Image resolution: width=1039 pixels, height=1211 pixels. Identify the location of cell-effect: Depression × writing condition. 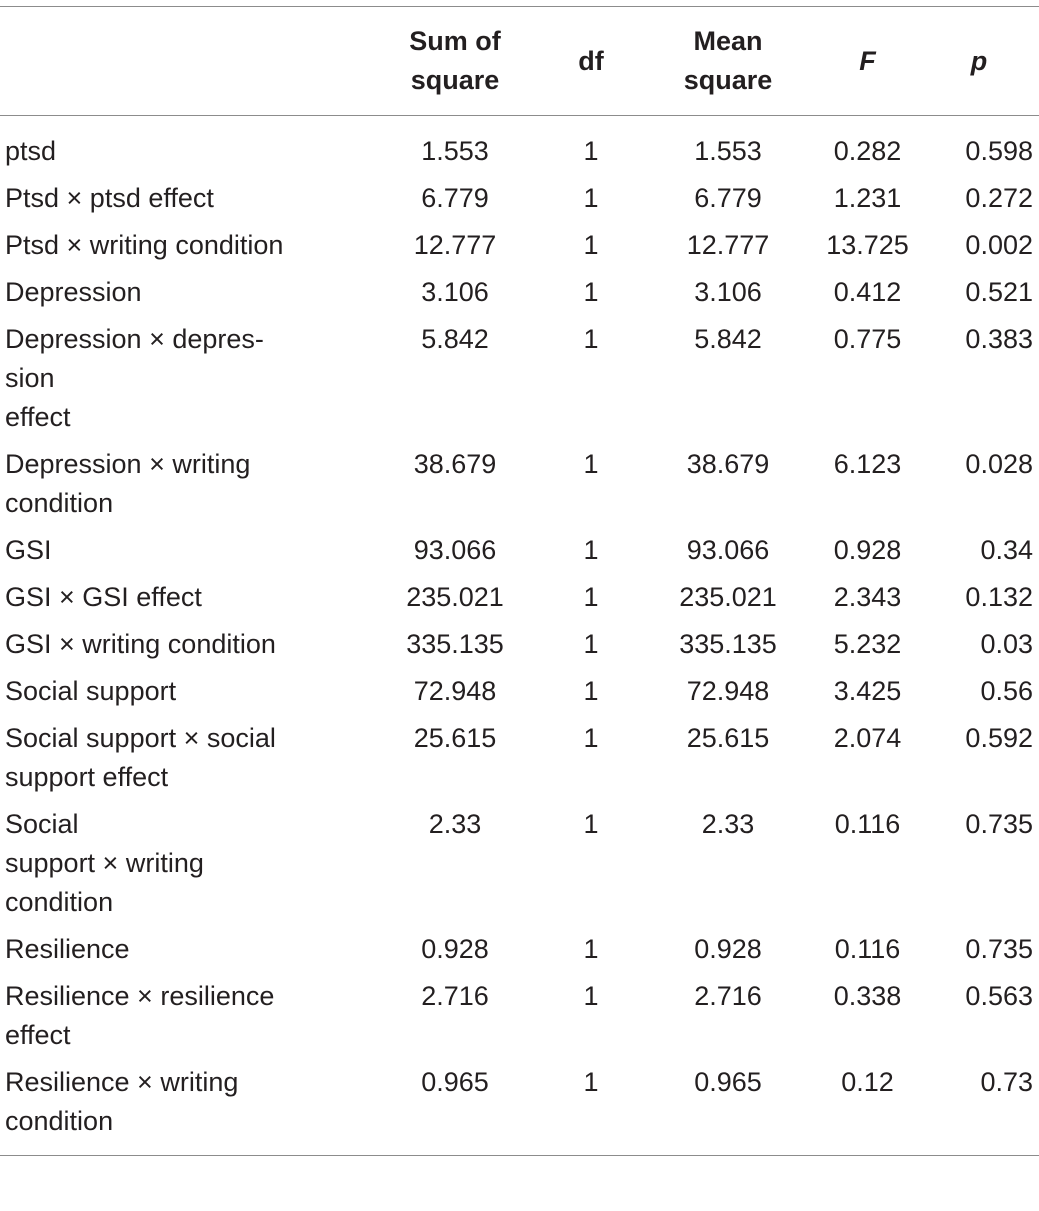
(128, 483).